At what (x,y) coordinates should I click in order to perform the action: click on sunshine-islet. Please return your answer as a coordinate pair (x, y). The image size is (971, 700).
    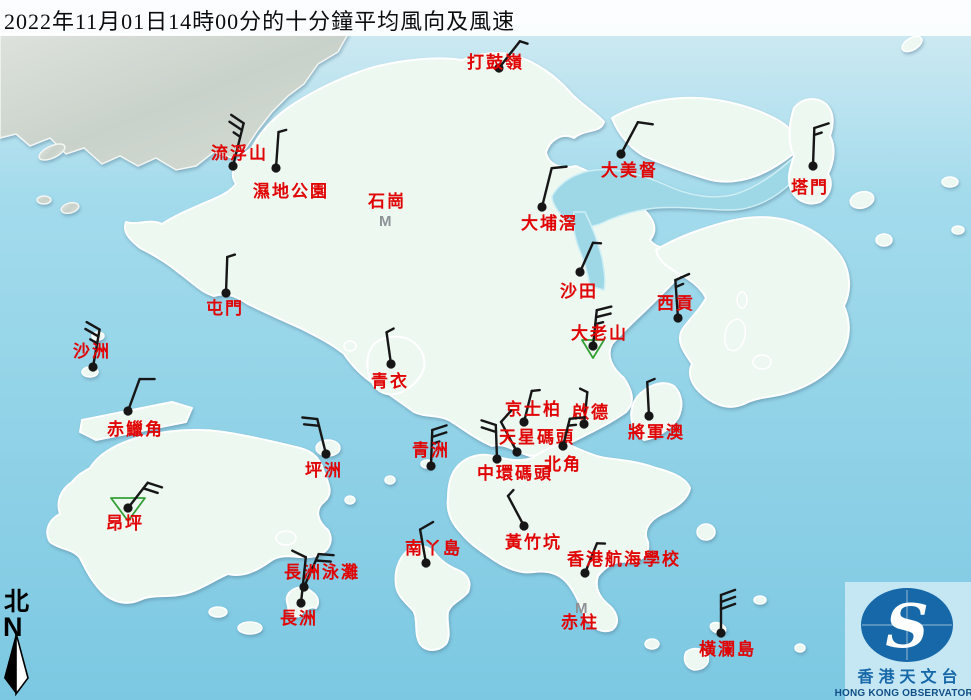
    Looking at the image, I should click on (350, 500).